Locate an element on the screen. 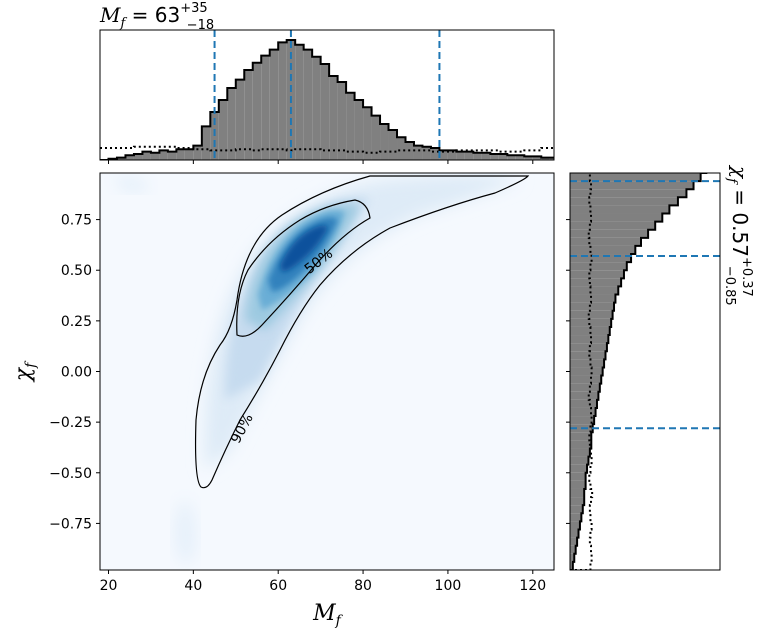 This screenshot has width=768, height=638. chi-hist-outline is located at coordinates (639, 371).